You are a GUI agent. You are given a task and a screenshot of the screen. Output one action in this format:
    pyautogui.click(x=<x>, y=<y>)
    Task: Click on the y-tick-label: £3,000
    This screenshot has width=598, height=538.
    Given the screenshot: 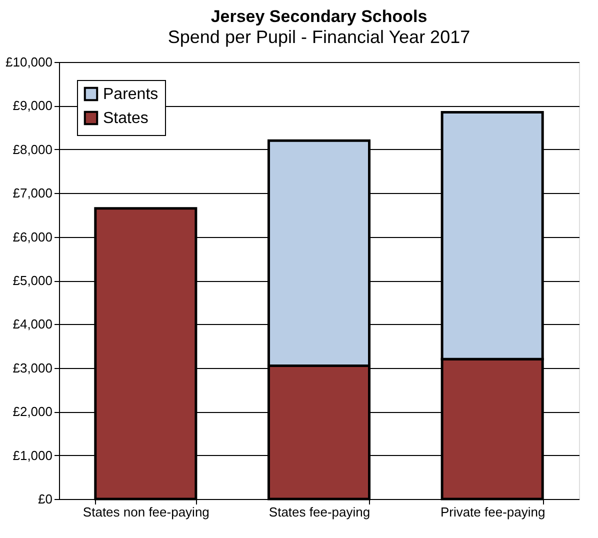 What is the action you would take?
    pyautogui.click(x=32, y=368)
    